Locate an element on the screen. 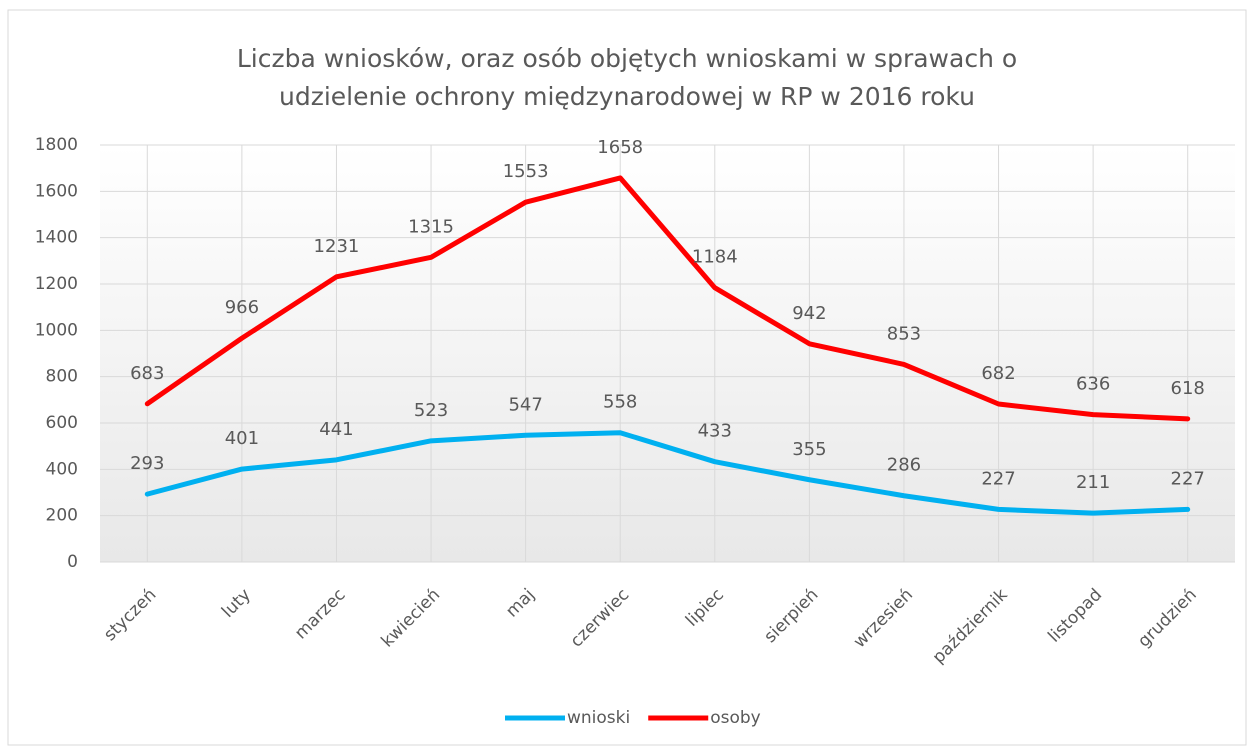  data-label: 1315 is located at coordinates (431, 226).